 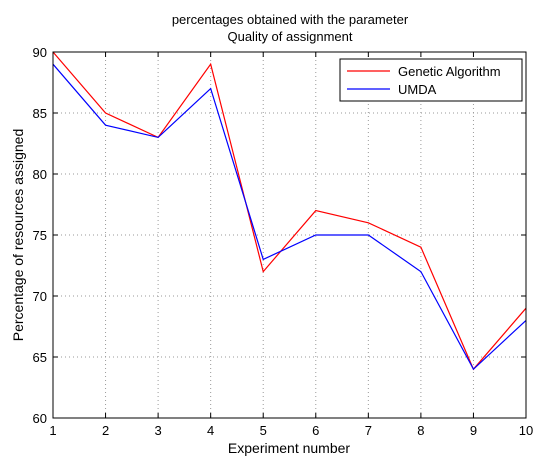 I want to click on x-tick-label-9: 9, so click(x=473, y=430).